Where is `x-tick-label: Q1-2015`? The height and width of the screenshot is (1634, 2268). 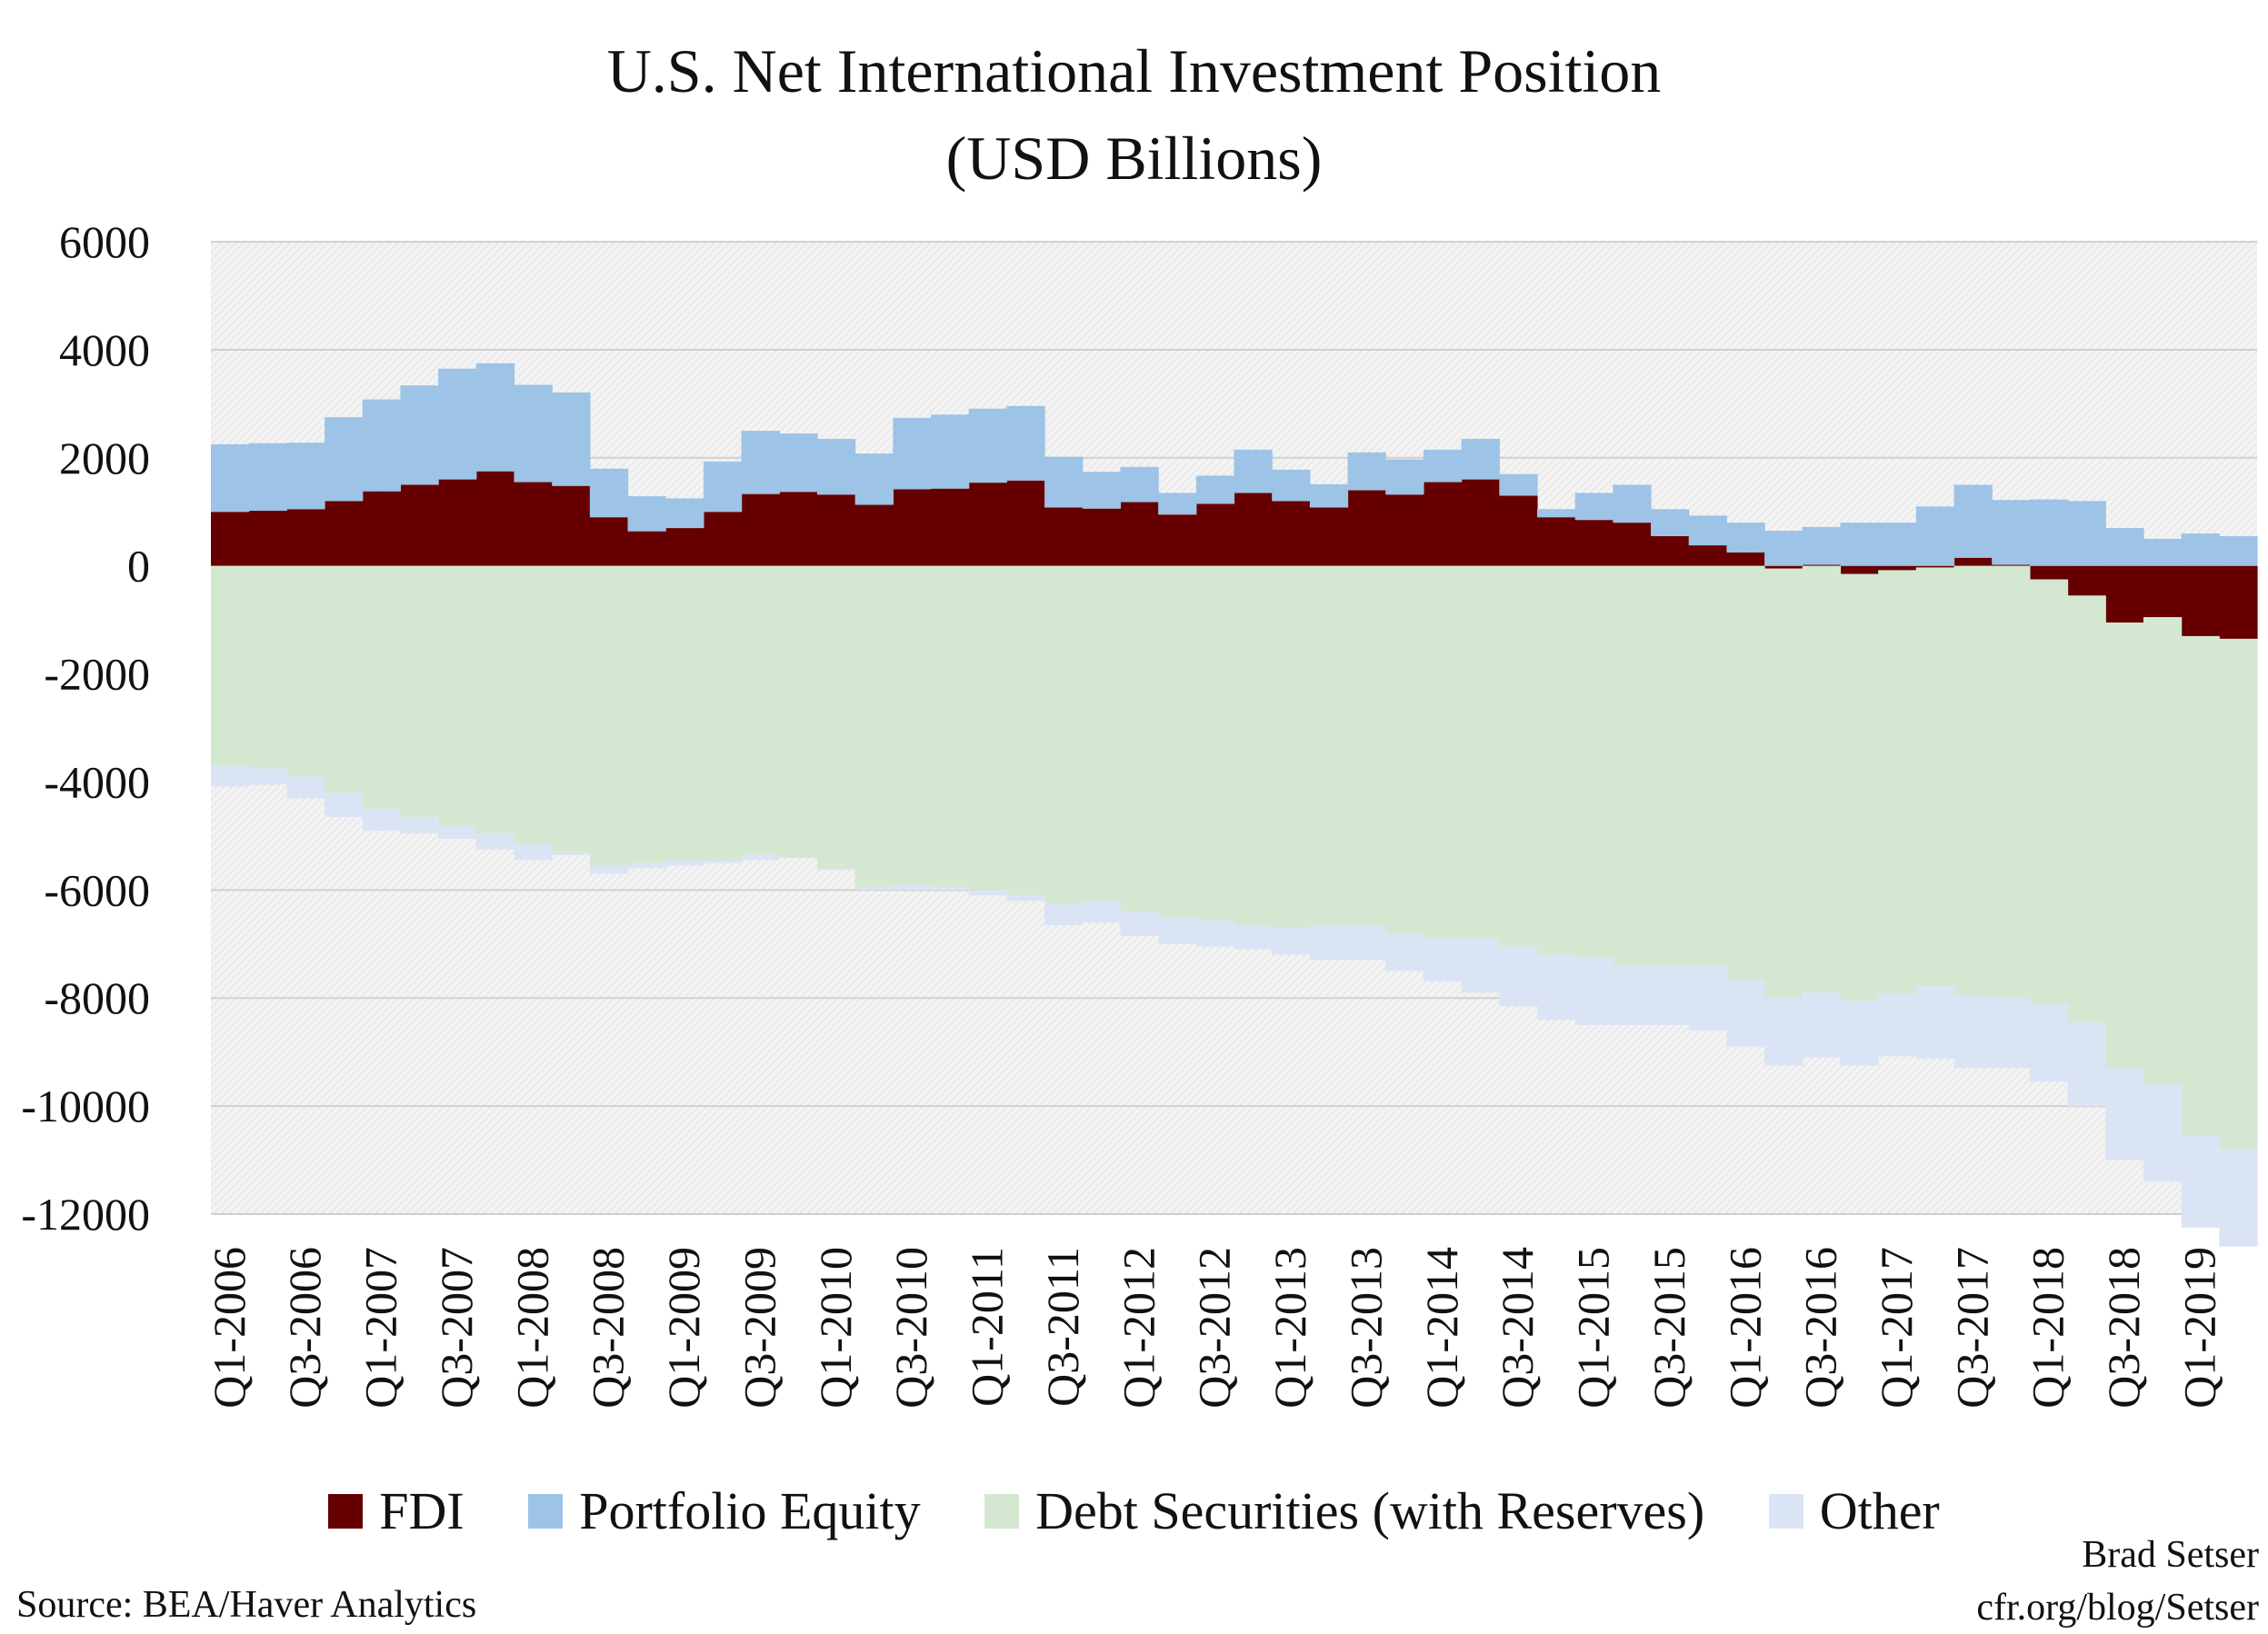 x-tick-label: Q1-2015 is located at coordinates (1594, 1328).